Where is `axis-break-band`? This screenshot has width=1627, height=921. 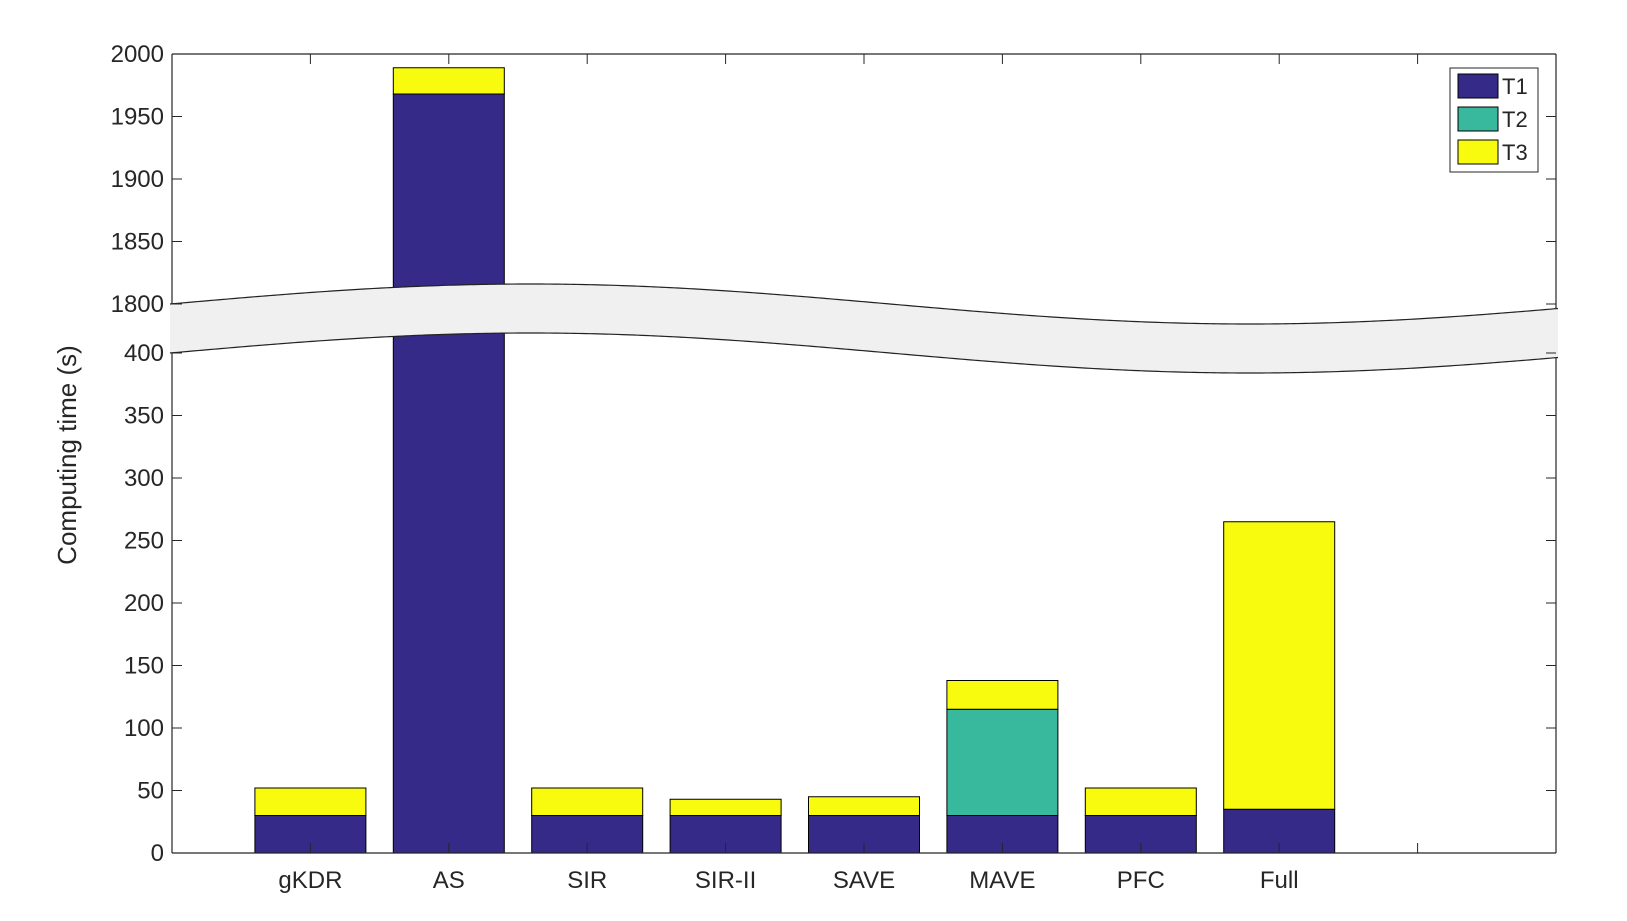
axis-break-band is located at coordinates (864, 328).